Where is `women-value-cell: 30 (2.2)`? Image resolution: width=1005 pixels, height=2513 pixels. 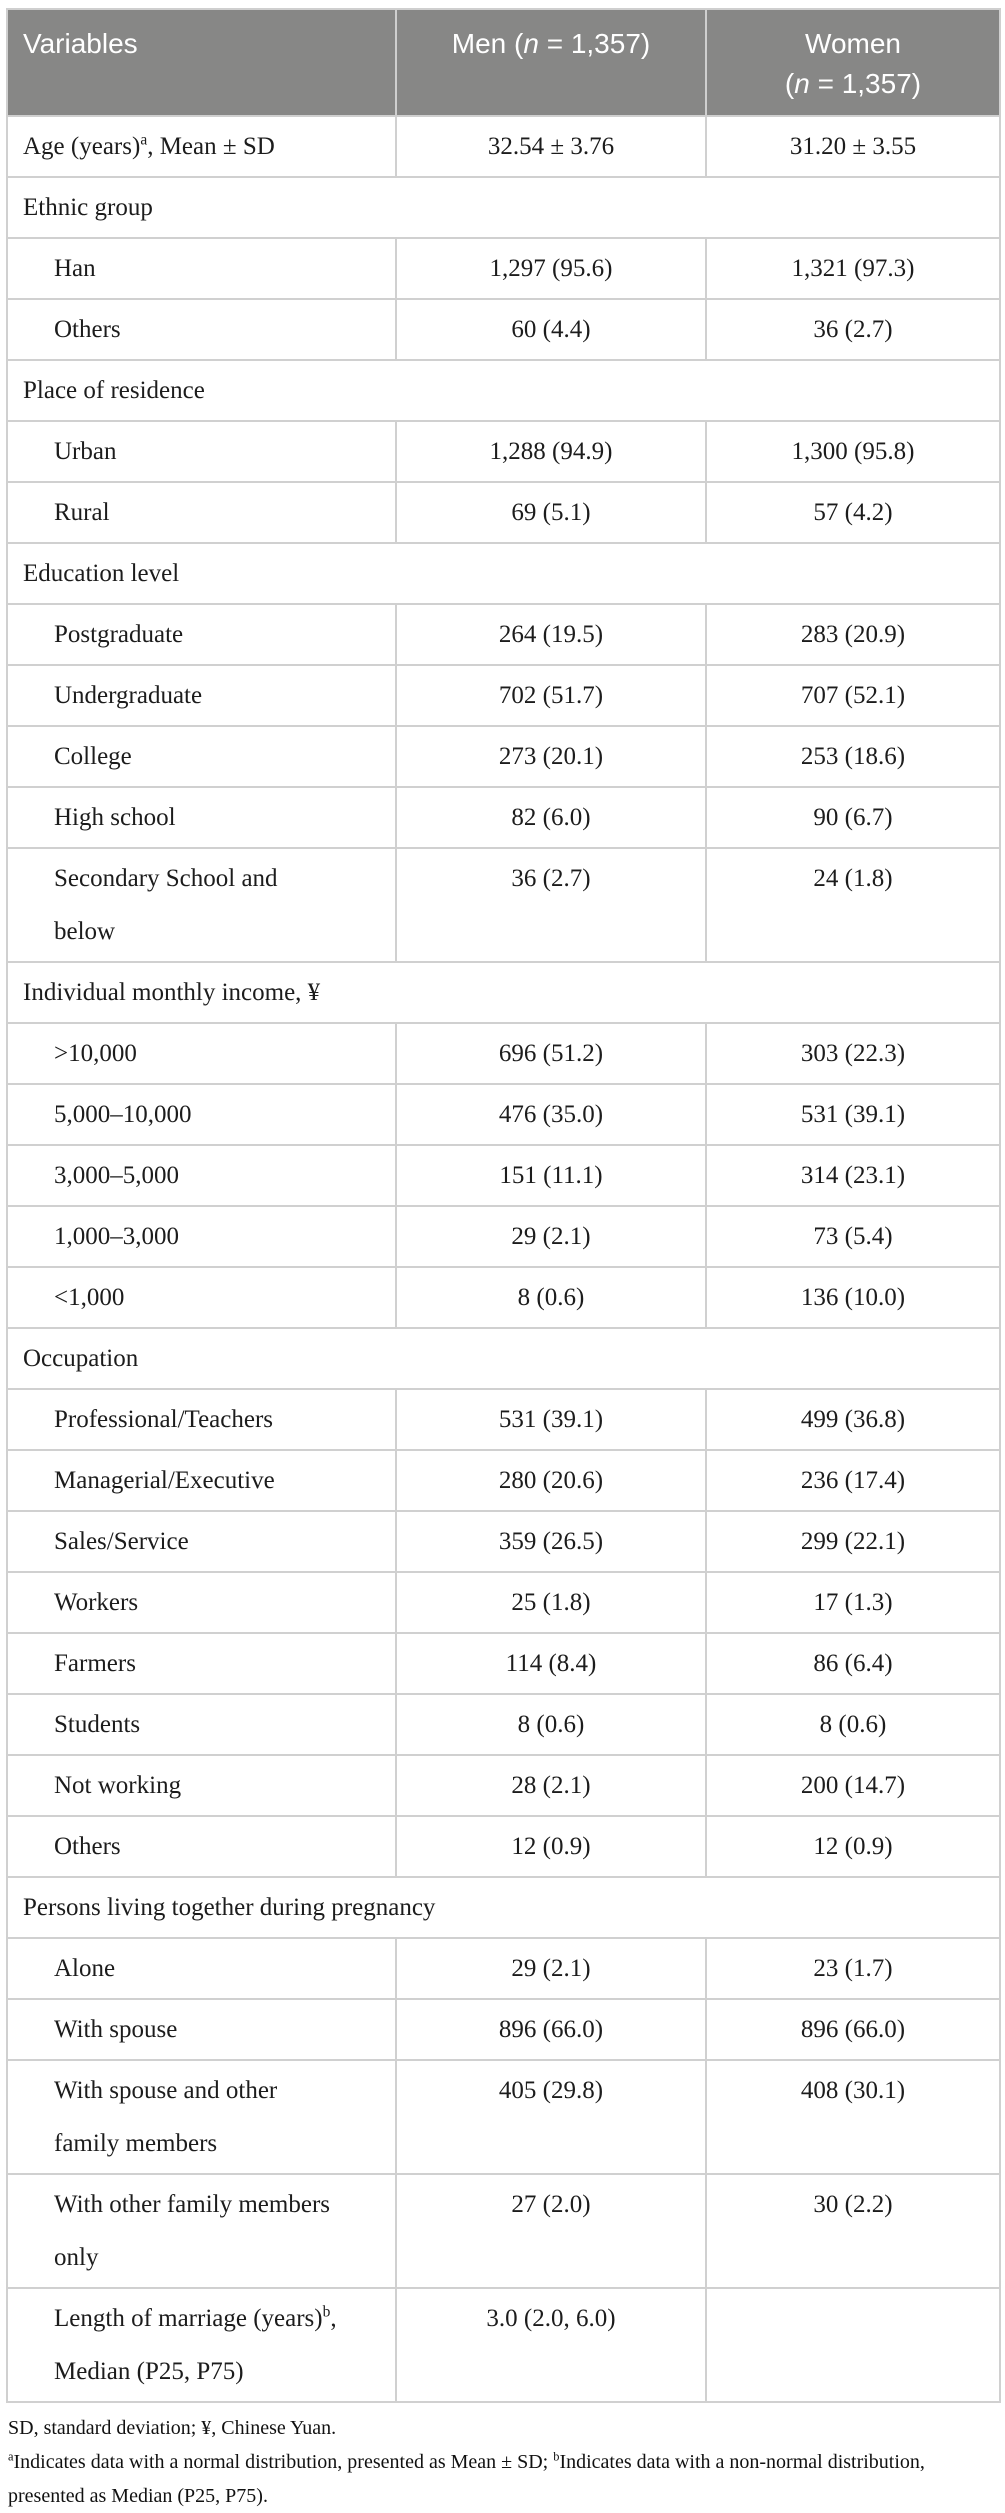
women-value-cell: 30 (2.2) is located at coordinates (853, 2231).